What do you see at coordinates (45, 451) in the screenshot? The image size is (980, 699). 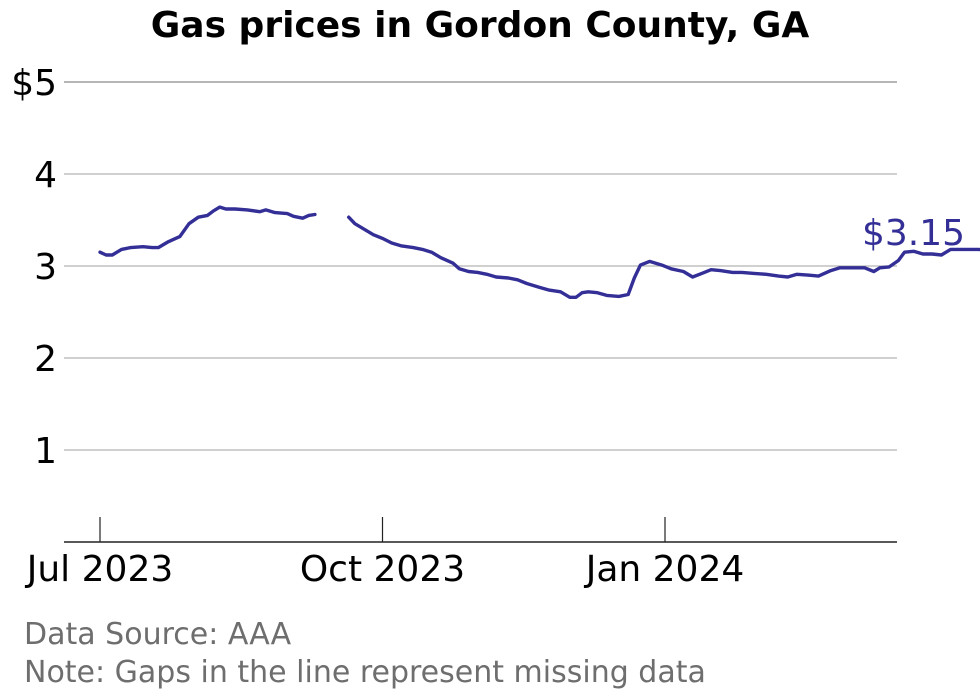 I see `y-tick-label: 1` at bounding box center [45, 451].